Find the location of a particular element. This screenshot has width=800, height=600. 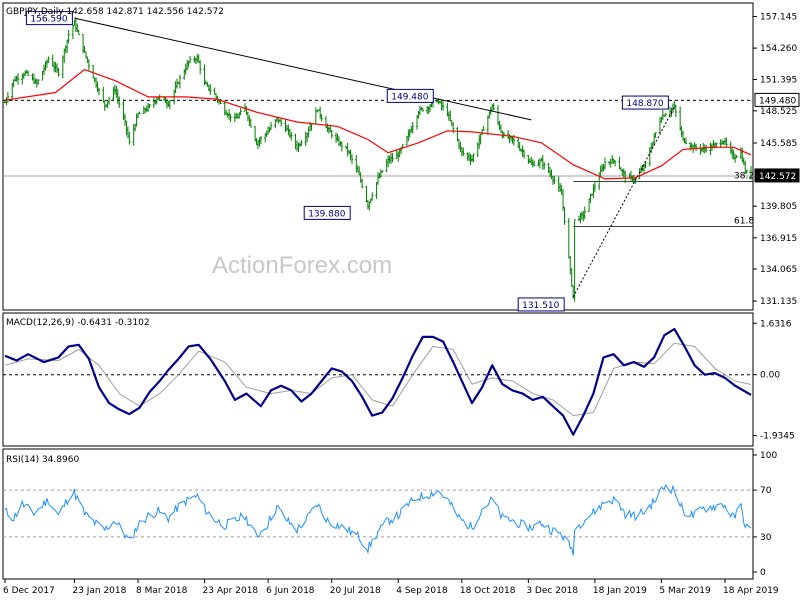

price-y-tick-label: 131.135 is located at coordinates (778, 302).